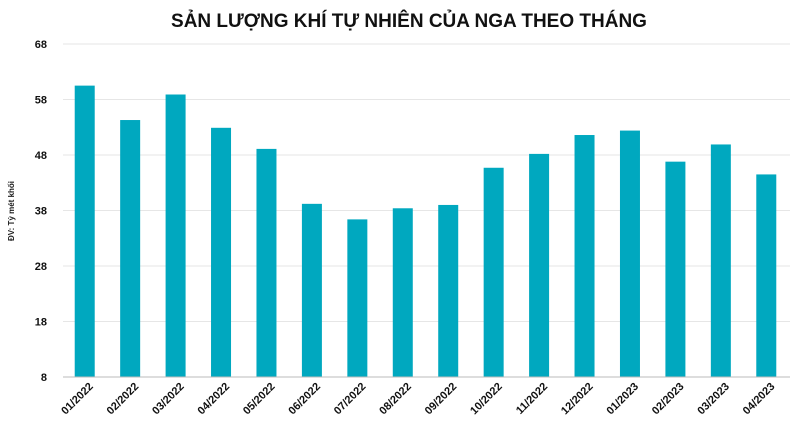 This screenshot has height=440, width=800. What do you see at coordinates (175, 235) in the screenshot?
I see `bar-03-2022` at bounding box center [175, 235].